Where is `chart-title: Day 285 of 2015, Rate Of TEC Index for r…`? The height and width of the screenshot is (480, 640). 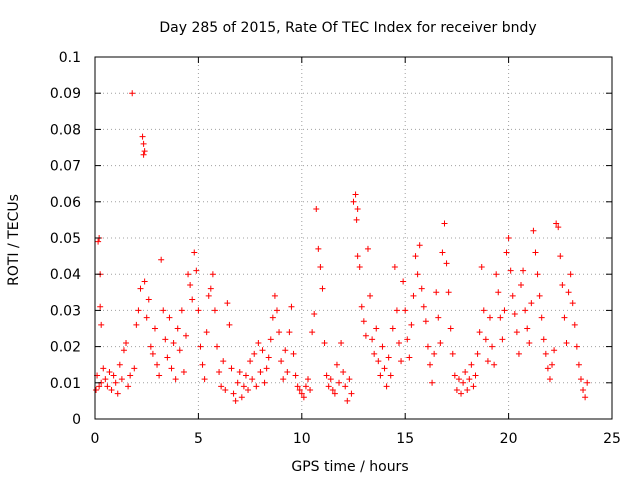
chart-title: Day 285 of 2015, Rate Of TEC Index for r… is located at coordinates (347, 28).